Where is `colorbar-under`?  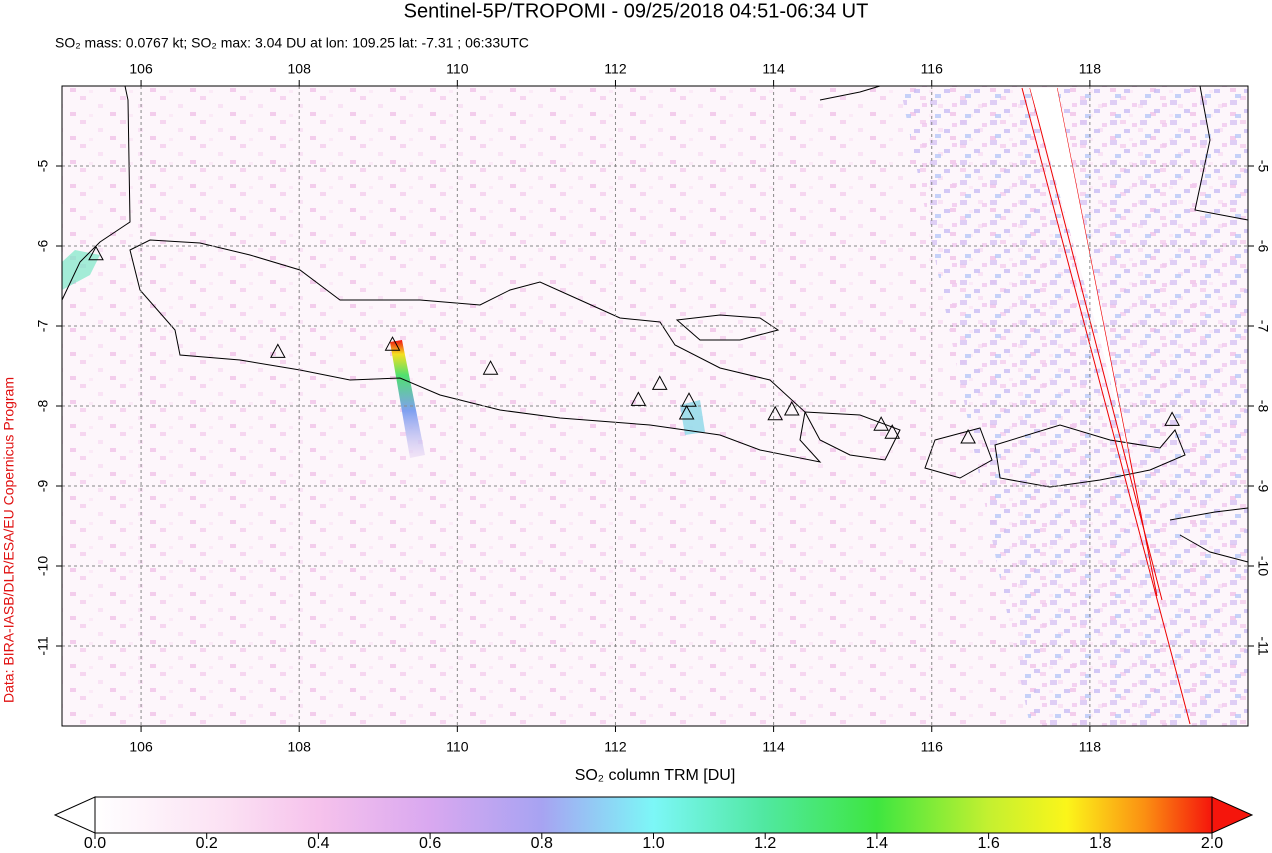 colorbar-under is located at coordinates (74, 815).